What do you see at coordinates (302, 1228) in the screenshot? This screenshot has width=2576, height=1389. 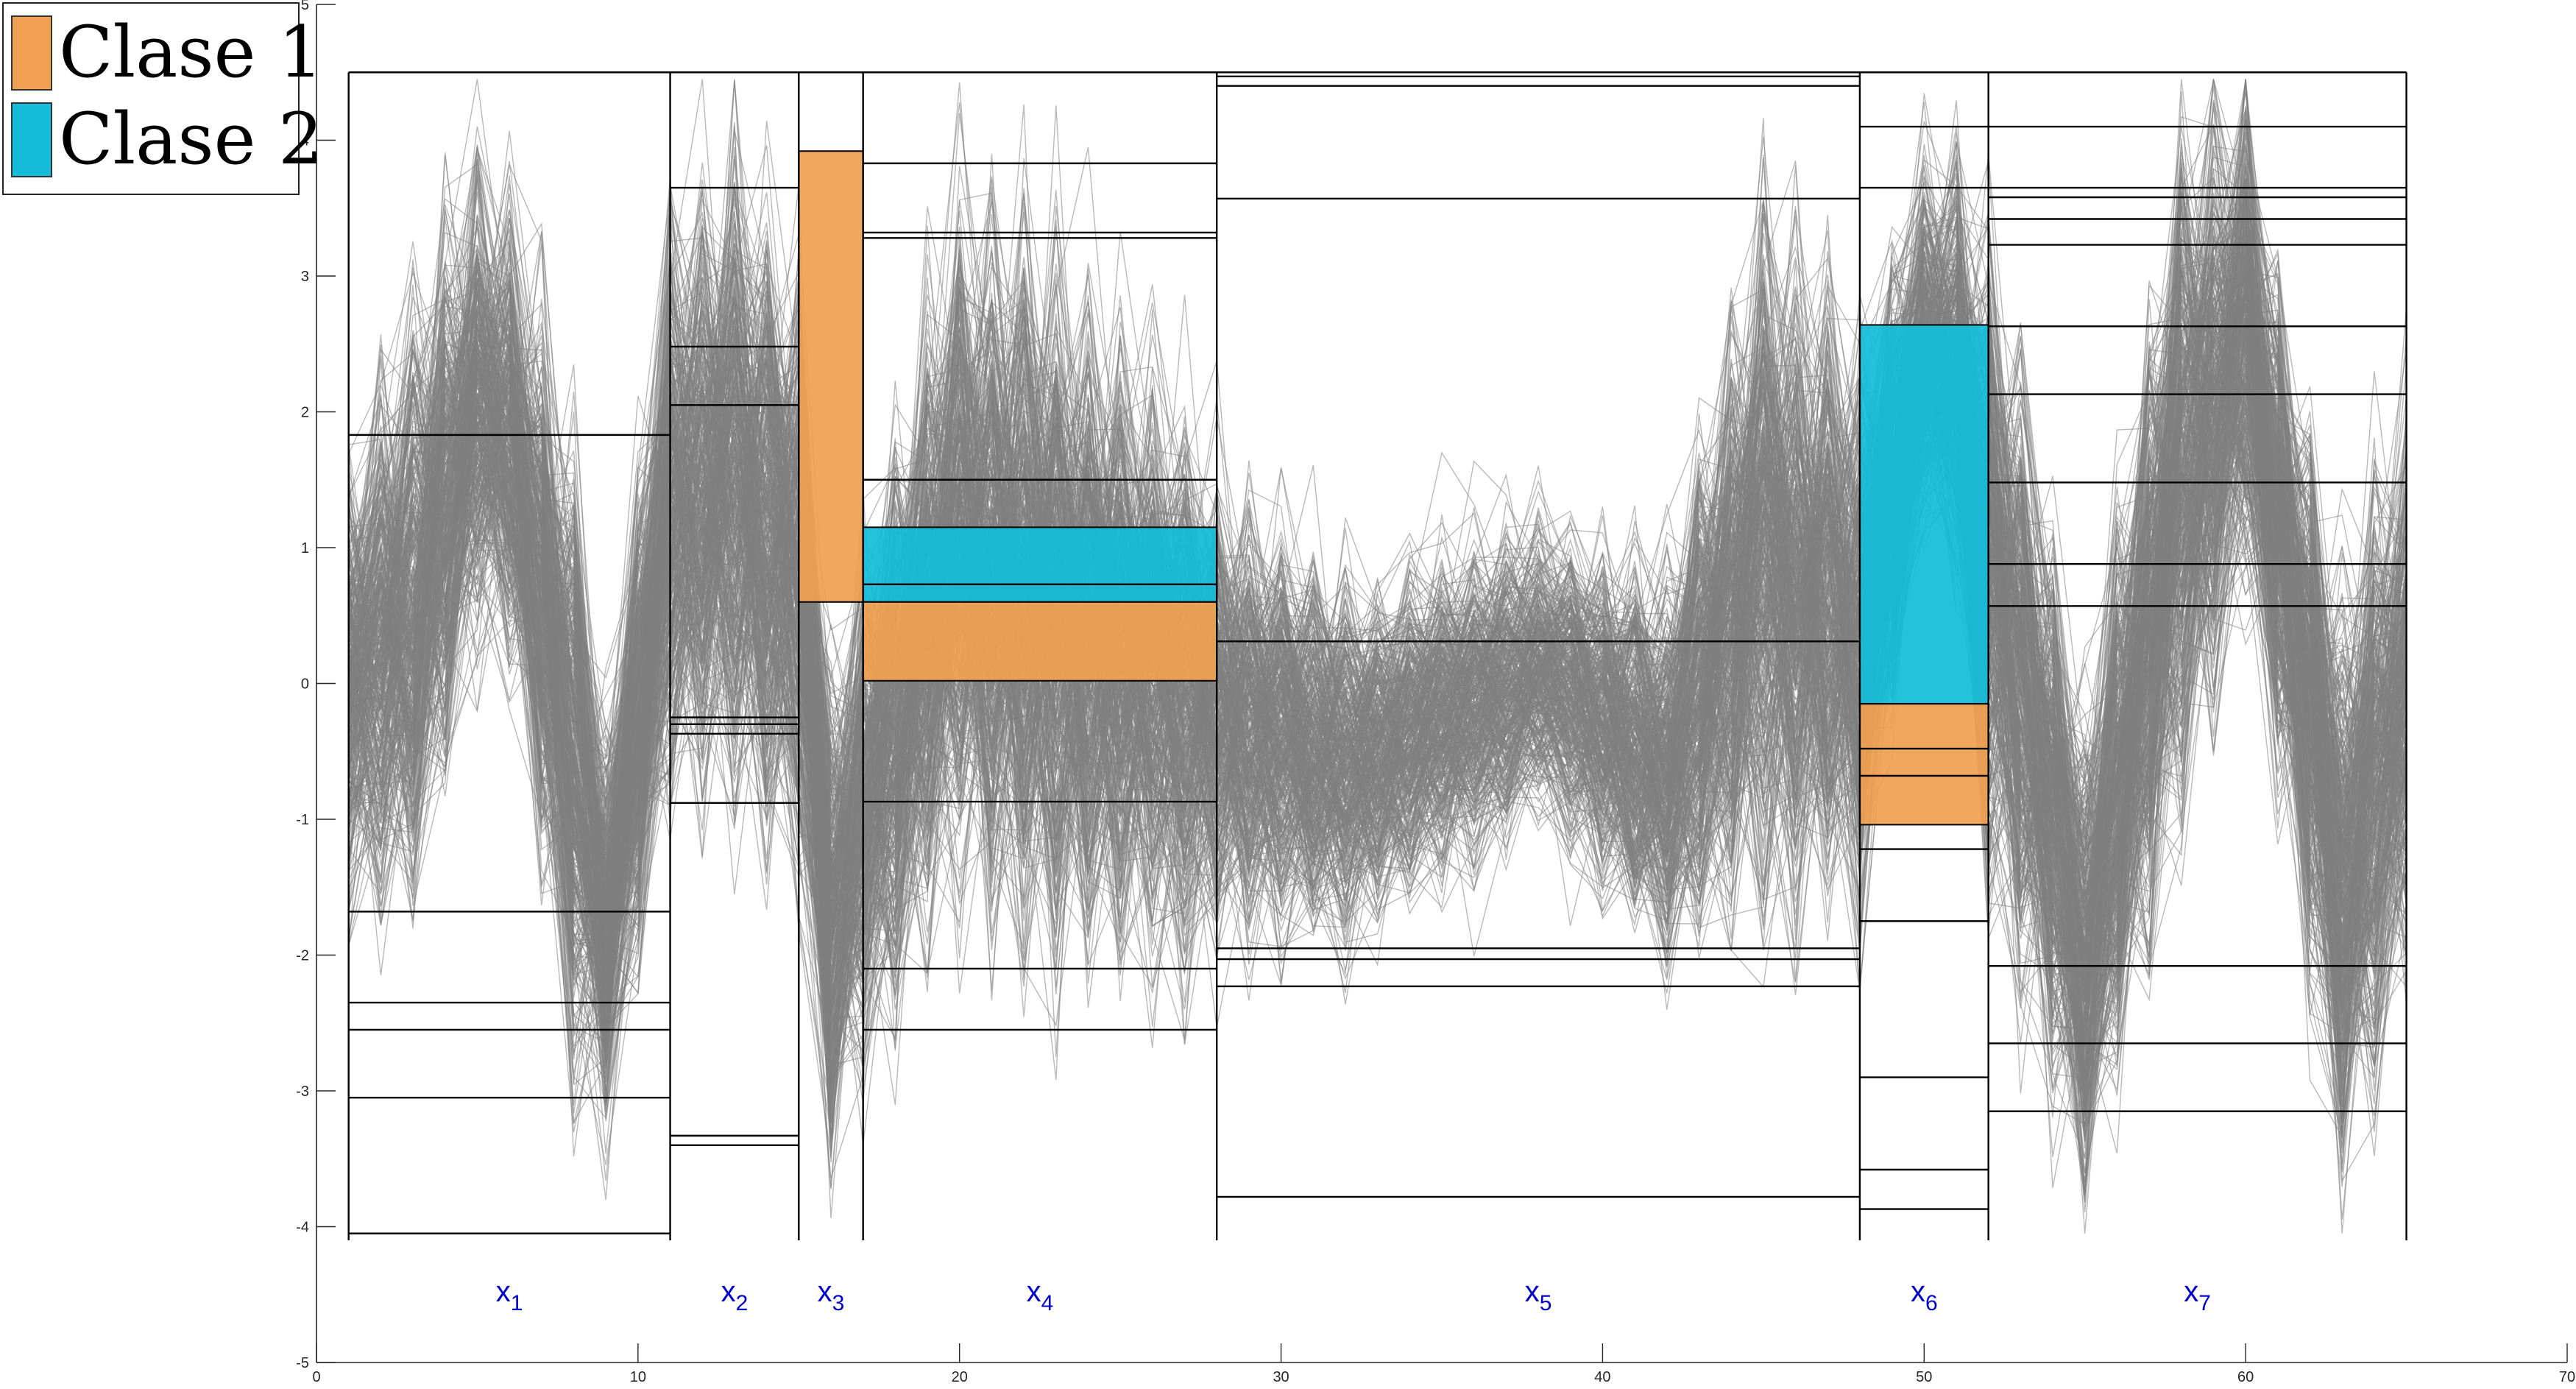 I see `y-tick-label: -4` at bounding box center [302, 1228].